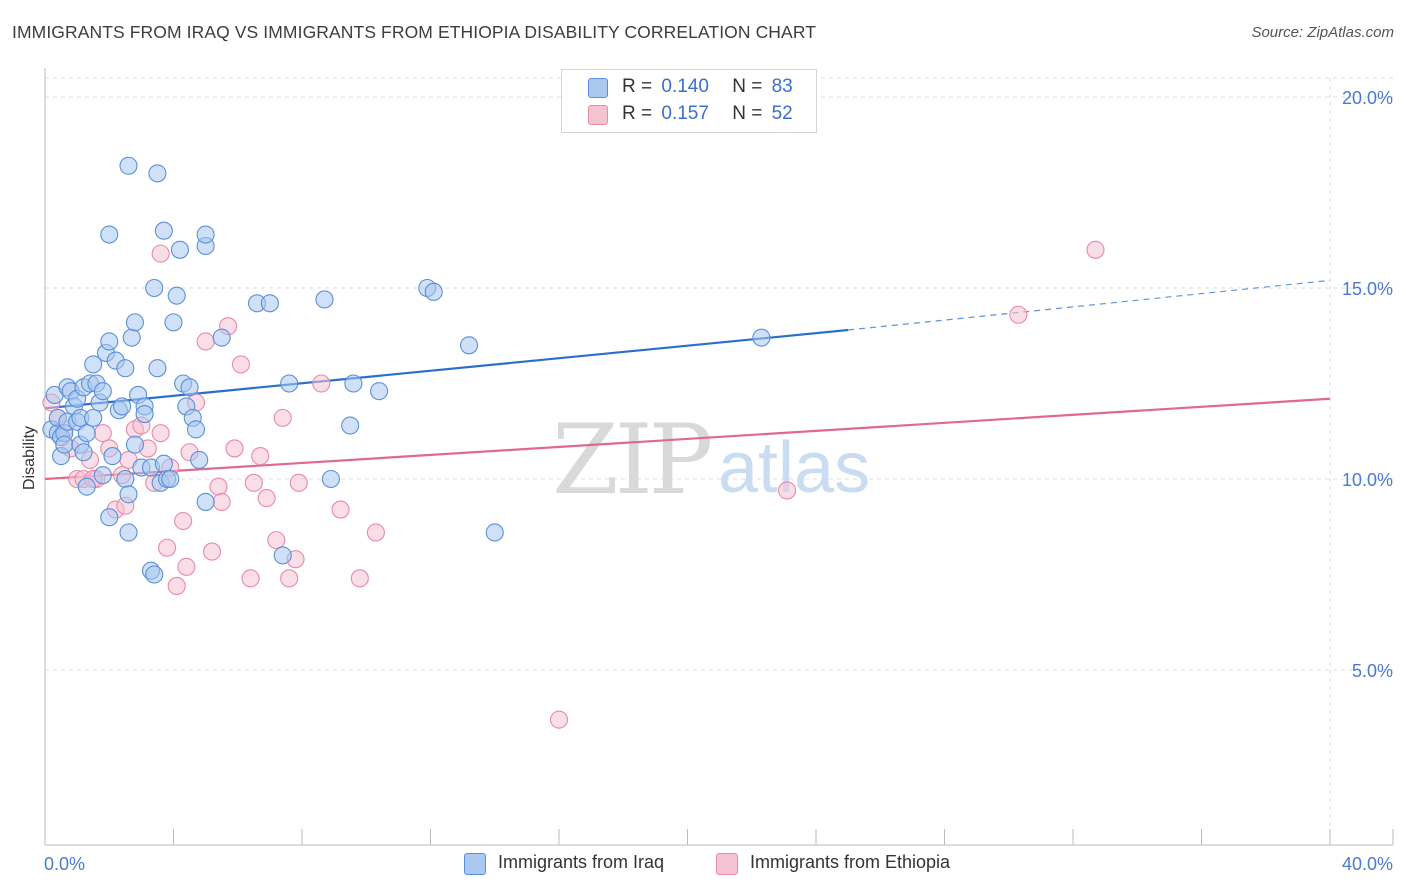 This screenshot has height=892, width=1406. I want to click on bottom-legend-swatch-ethiopia, so click(727, 864).